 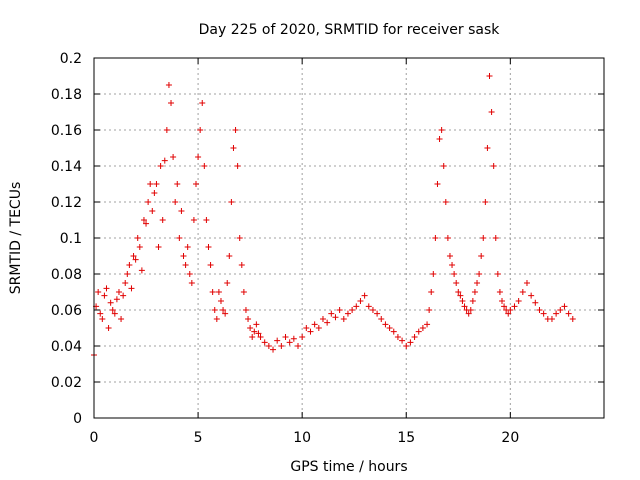 What do you see at coordinates (406, 438) in the screenshot?
I see `x-tick-label: 15` at bounding box center [406, 438].